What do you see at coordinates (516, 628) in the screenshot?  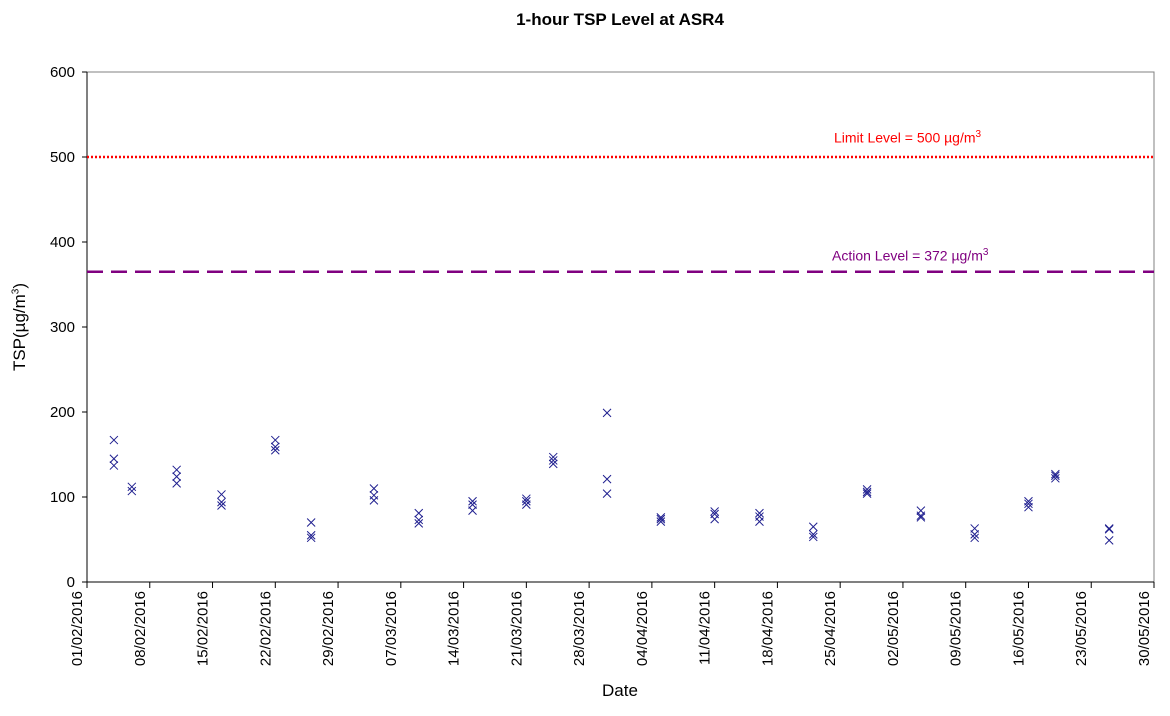 I see `x-tick-label: 21/03/2016` at bounding box center [516, 628].